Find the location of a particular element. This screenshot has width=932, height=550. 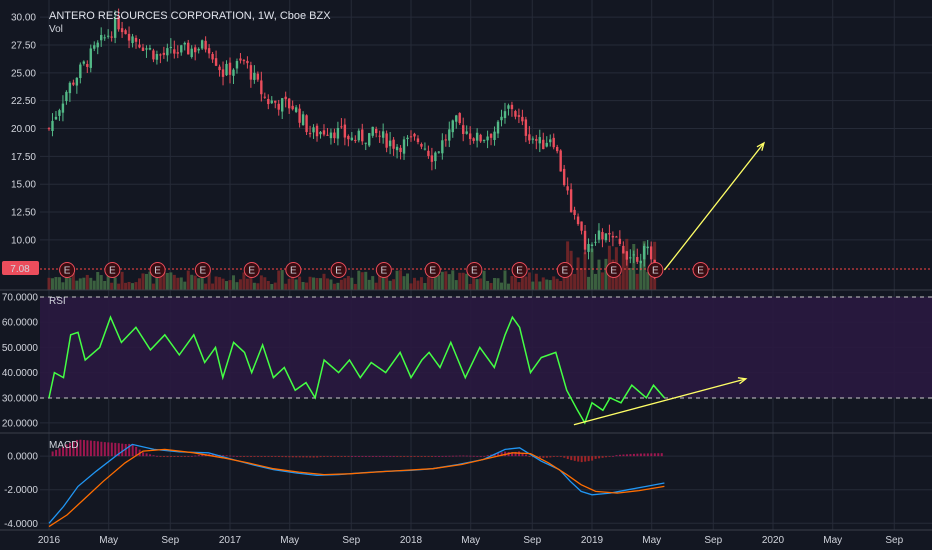

trend-arrow-head is located at coordinates (760, 146).